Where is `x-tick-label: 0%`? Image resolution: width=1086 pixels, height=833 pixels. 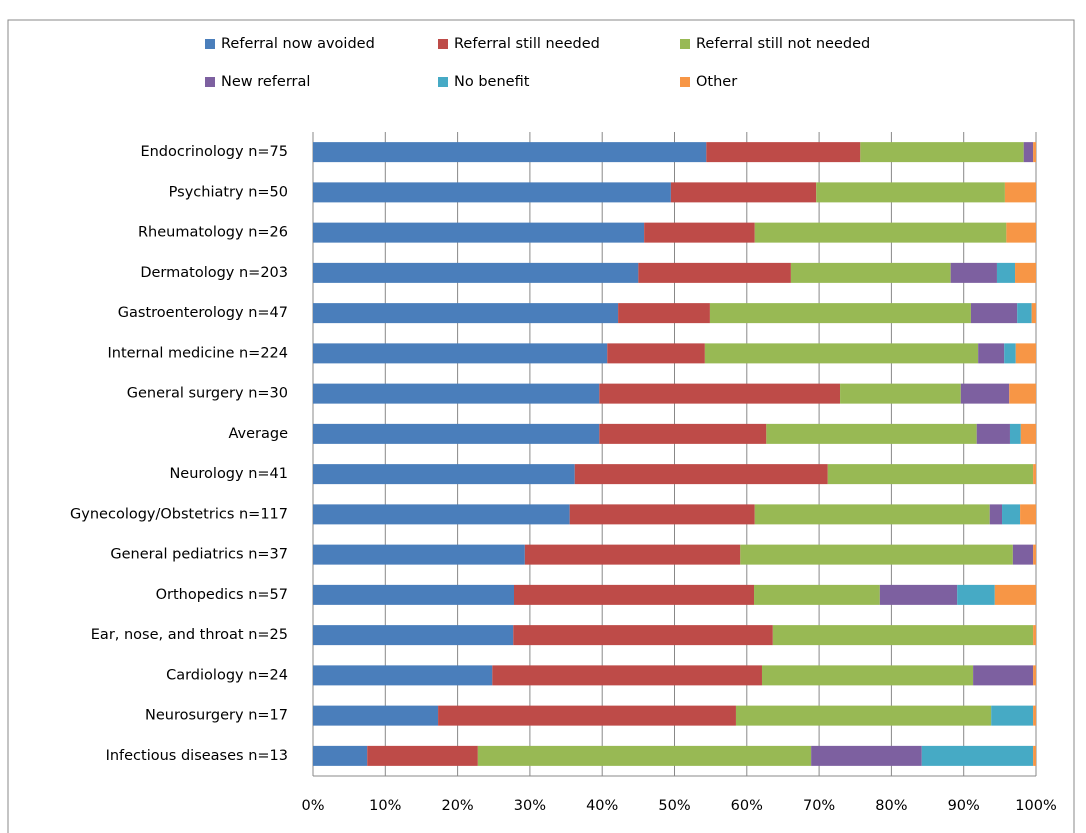
x-tick-label: 0% is located at coordinates (312, 806).